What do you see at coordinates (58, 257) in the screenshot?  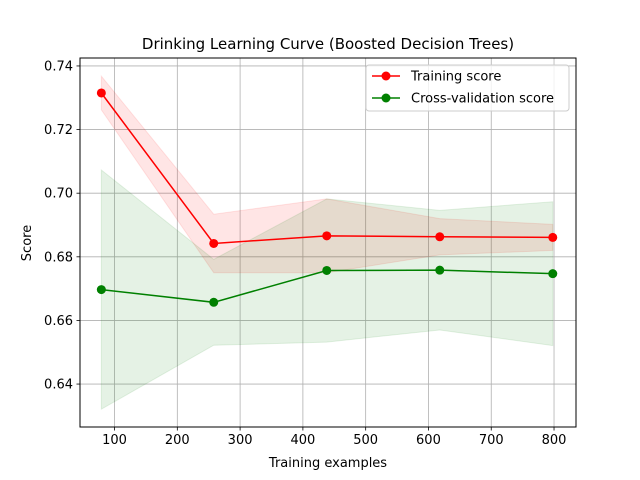 I see `y-tick-label: 0.68` at bounding box center [58, 257].